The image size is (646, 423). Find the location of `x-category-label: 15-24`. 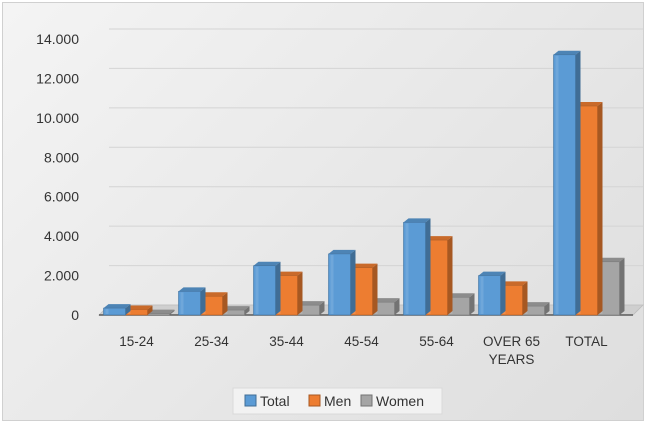

x-category-label: 15-24 is located at coordinates (136, 341).